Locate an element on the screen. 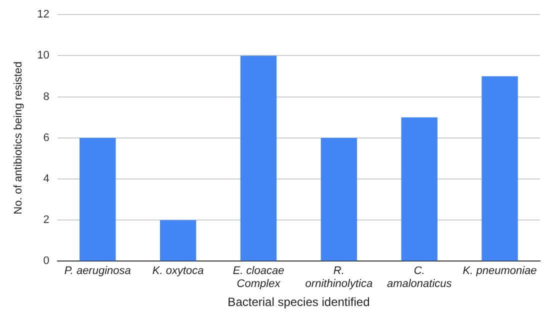 This screenshot has height=318, width=550. y-axis-title: No. of antibiotics being resisted is located at coordinates (18, 137).